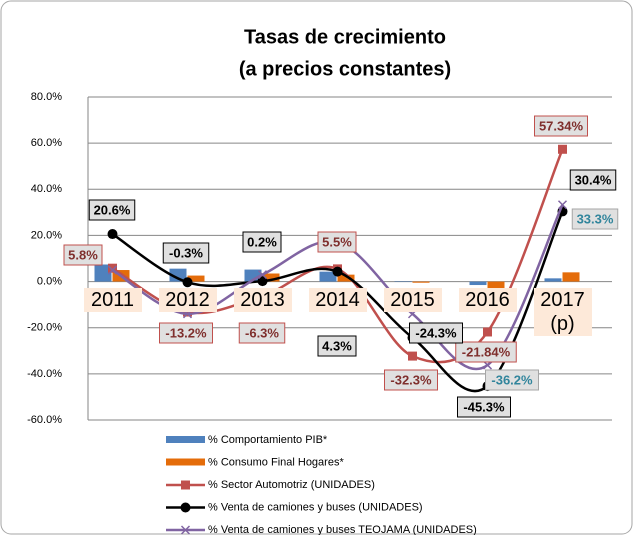 The height and width of the screenshot is (535, 633). What do you see at coordinates (46, 97) in the screenshot?
I see `y-tick-label: 80.0%` at bounding box center [46, 97].